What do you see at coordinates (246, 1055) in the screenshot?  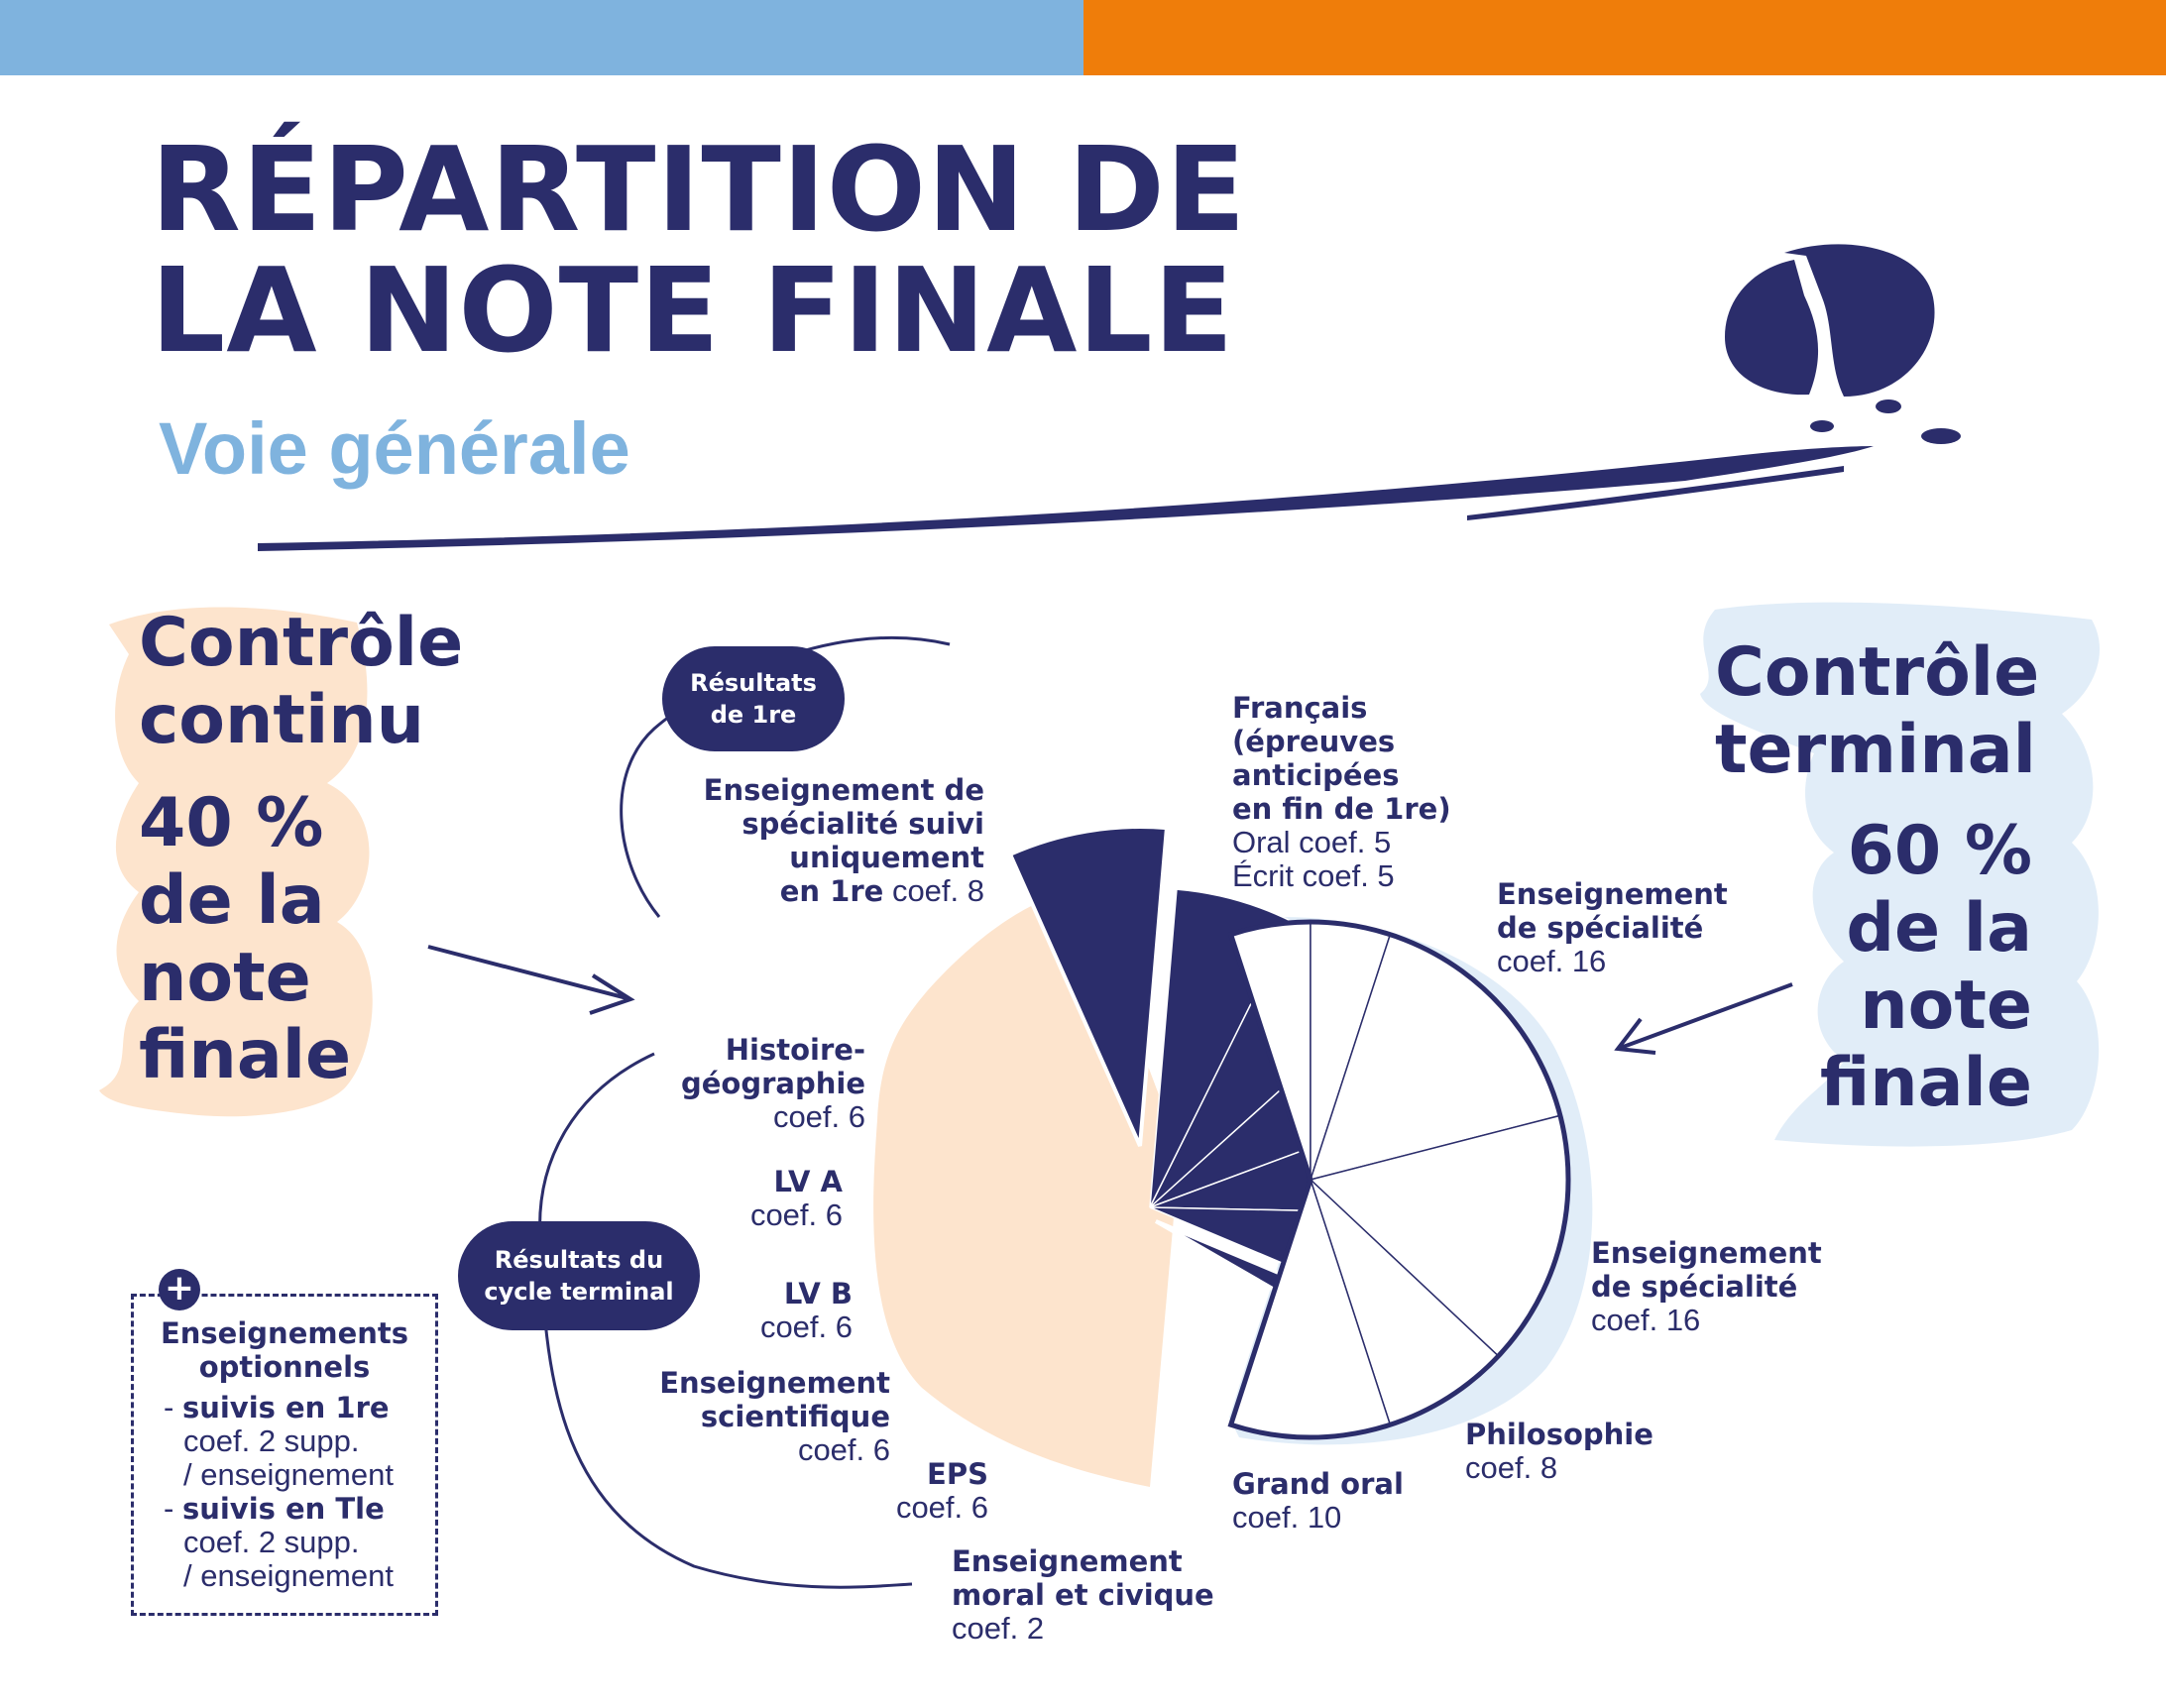 I see `cc-pct-line4: finale` at bounding box center [246, 1055].